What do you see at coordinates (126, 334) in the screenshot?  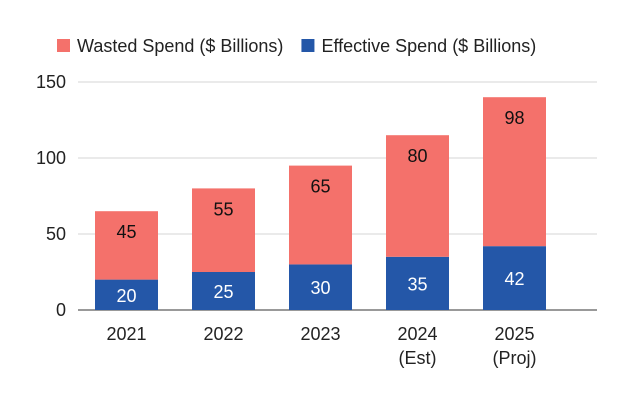 I see `x-tick-label: 2021` at bounding box center [126, 334].